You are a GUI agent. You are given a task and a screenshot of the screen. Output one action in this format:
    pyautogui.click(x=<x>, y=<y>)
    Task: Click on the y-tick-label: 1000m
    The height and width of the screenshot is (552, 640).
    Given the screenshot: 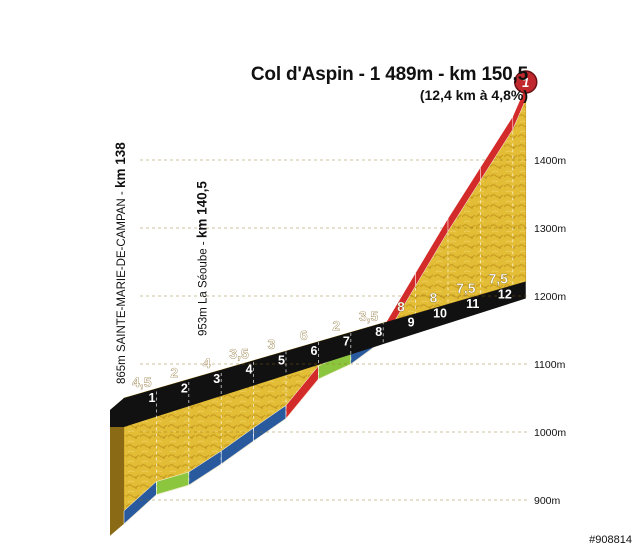 What is the action you would take?
    pyautogui.click(x=550, y=433)
    